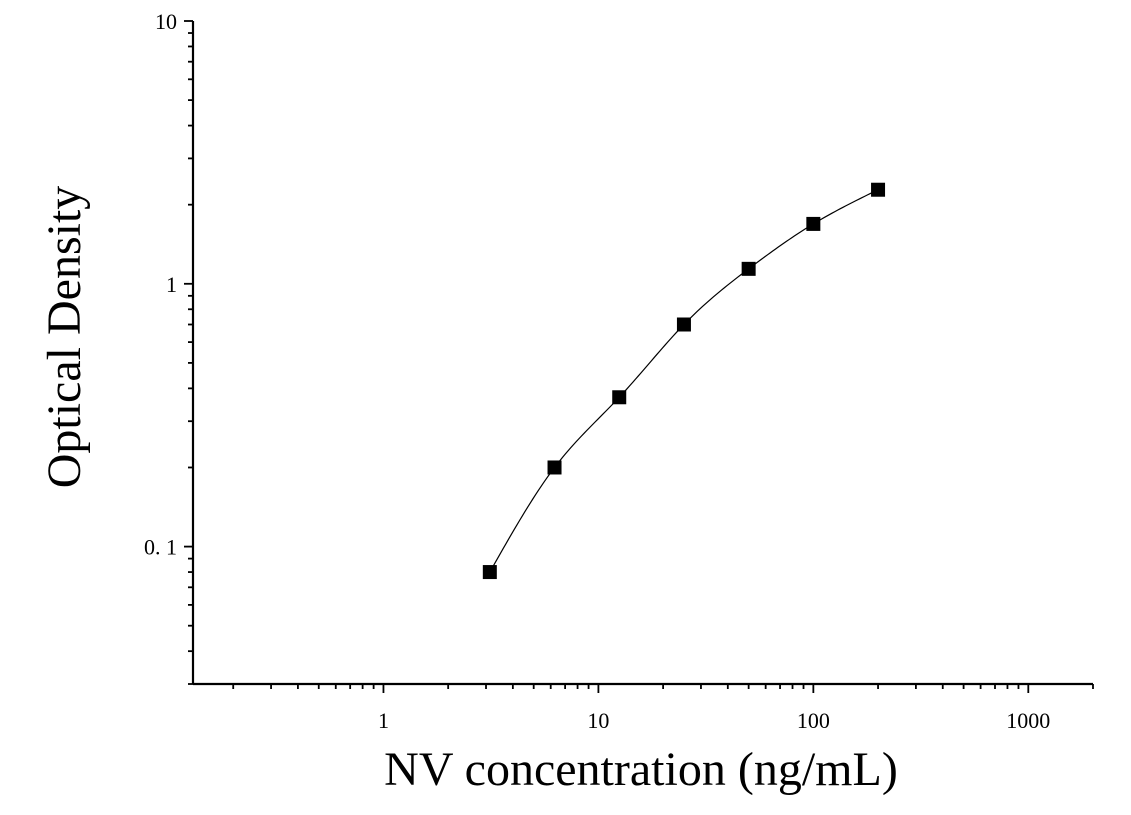  Describe the element at coordinates (160, 284) in the screenshot. I see `y-tick-labels: 0. 1 1 10` at that location.